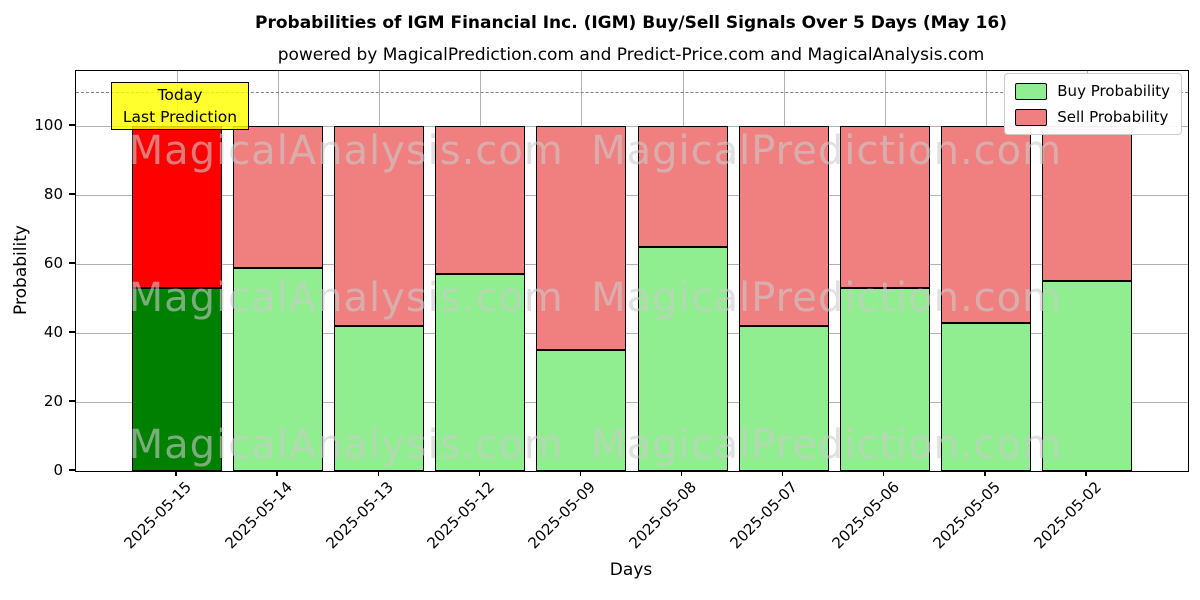  I want to click on y-tick-label: 0, so click(58, 470).